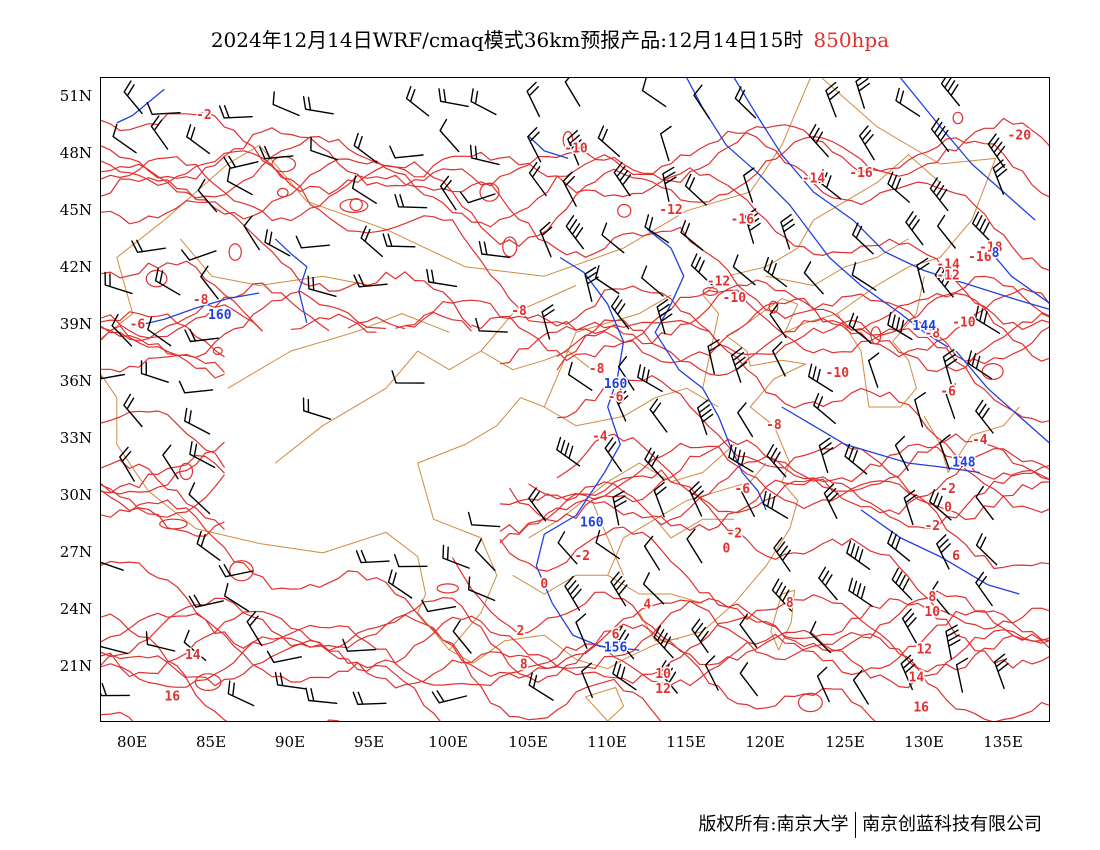  I want to click on temperature-label: -6, so click(616, 397).